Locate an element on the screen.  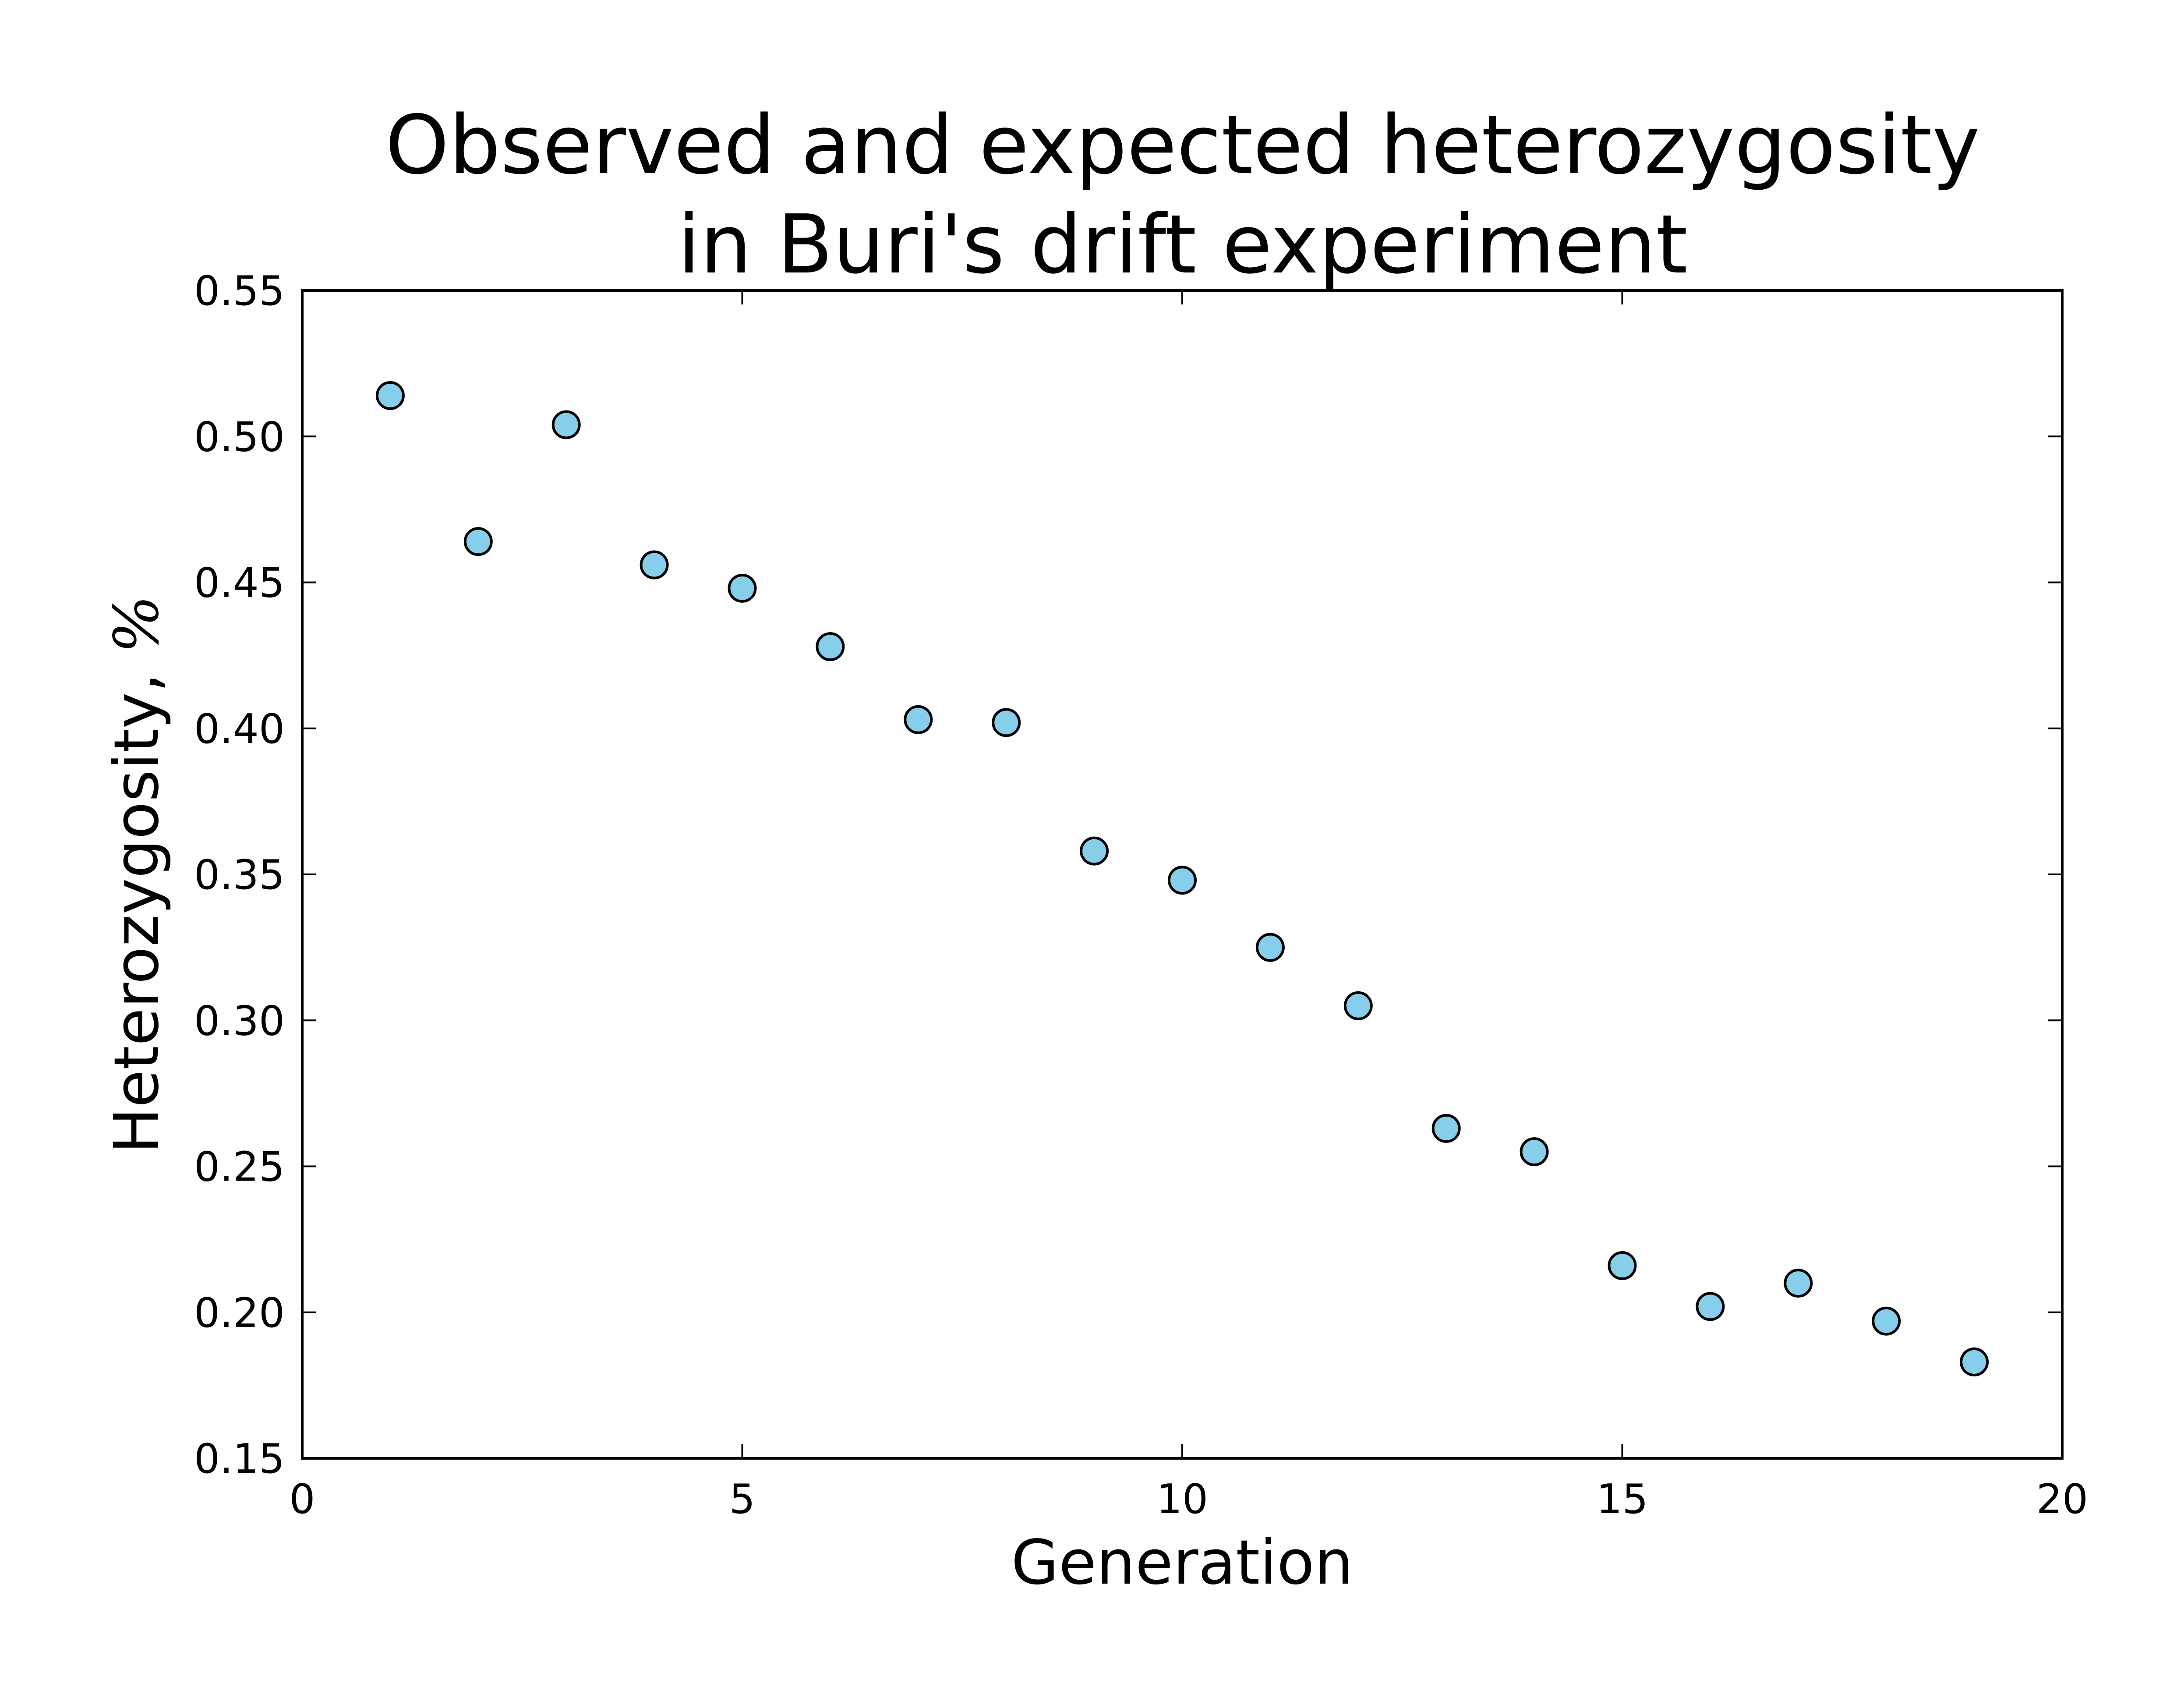
y-tick-label: 0.25 is located at coordinates (239, 1167).